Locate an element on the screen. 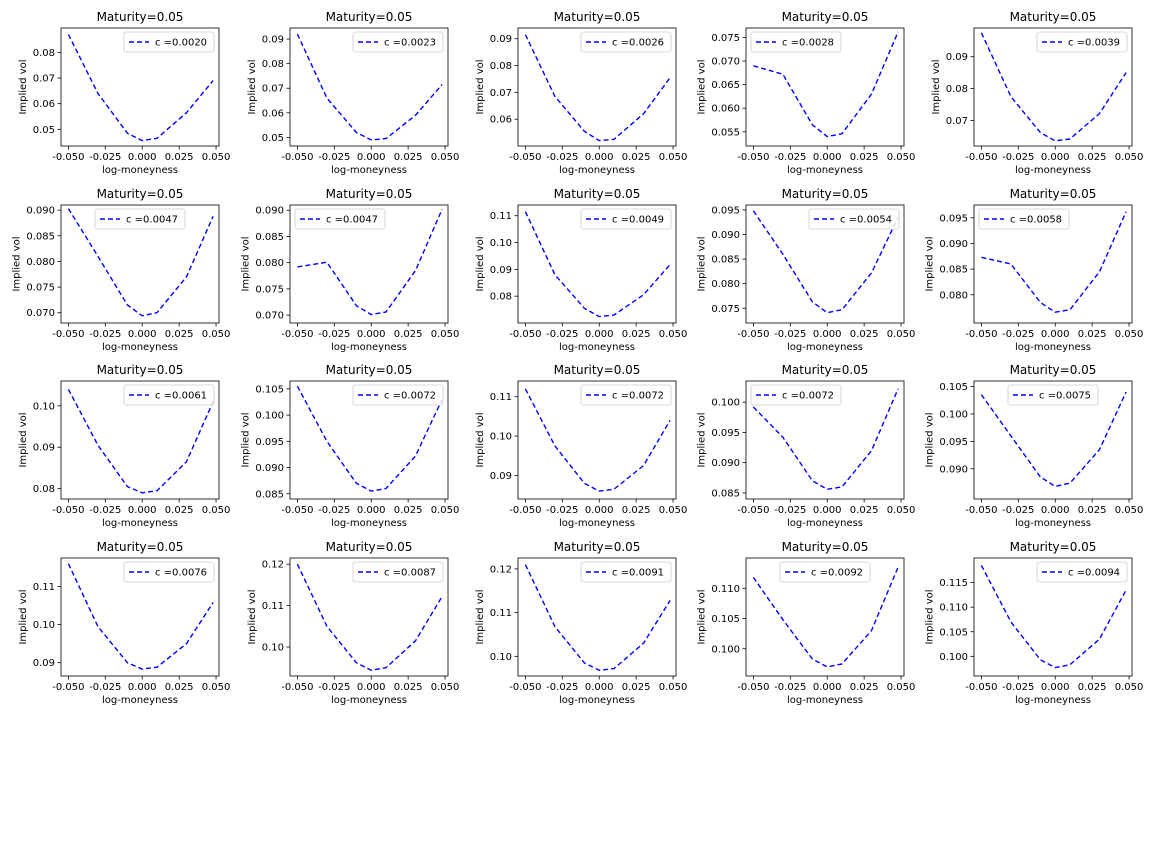 Image resolution: width=1152 pixels, height=864 pixels. y-tick-label: 0.08 is located at coordinates (273, 64).